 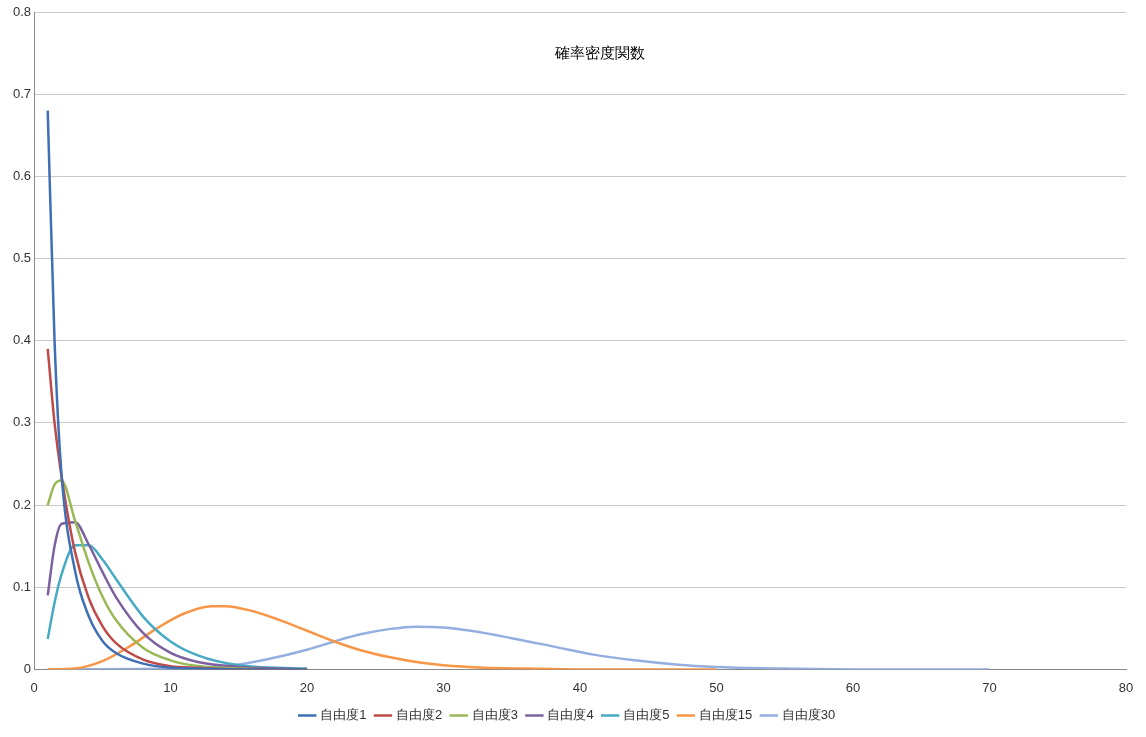 I want to click on y-tick-label: 0.4, so click(x=22, y=340).